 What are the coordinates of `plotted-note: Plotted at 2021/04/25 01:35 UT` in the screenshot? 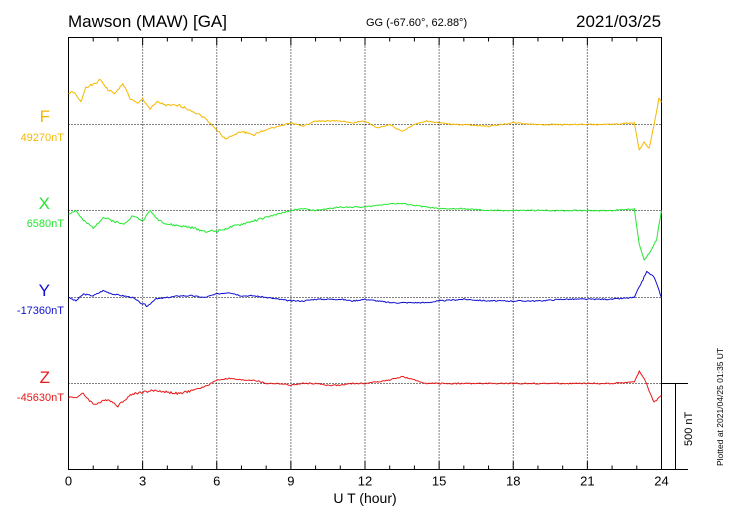 It's located at (720, 406).